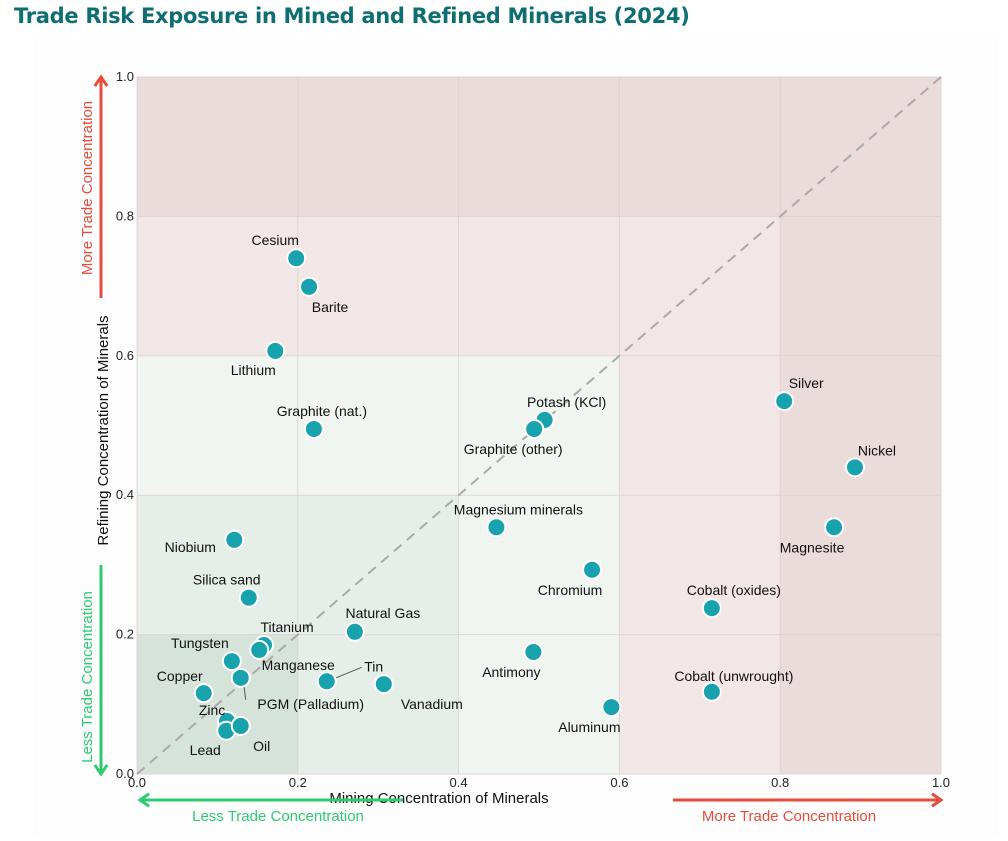 The image size is (1008, 841). Describe the element at coordinates (322, 411) in the screenshot. I see `point-label: Graphite (nat.)` at that location.